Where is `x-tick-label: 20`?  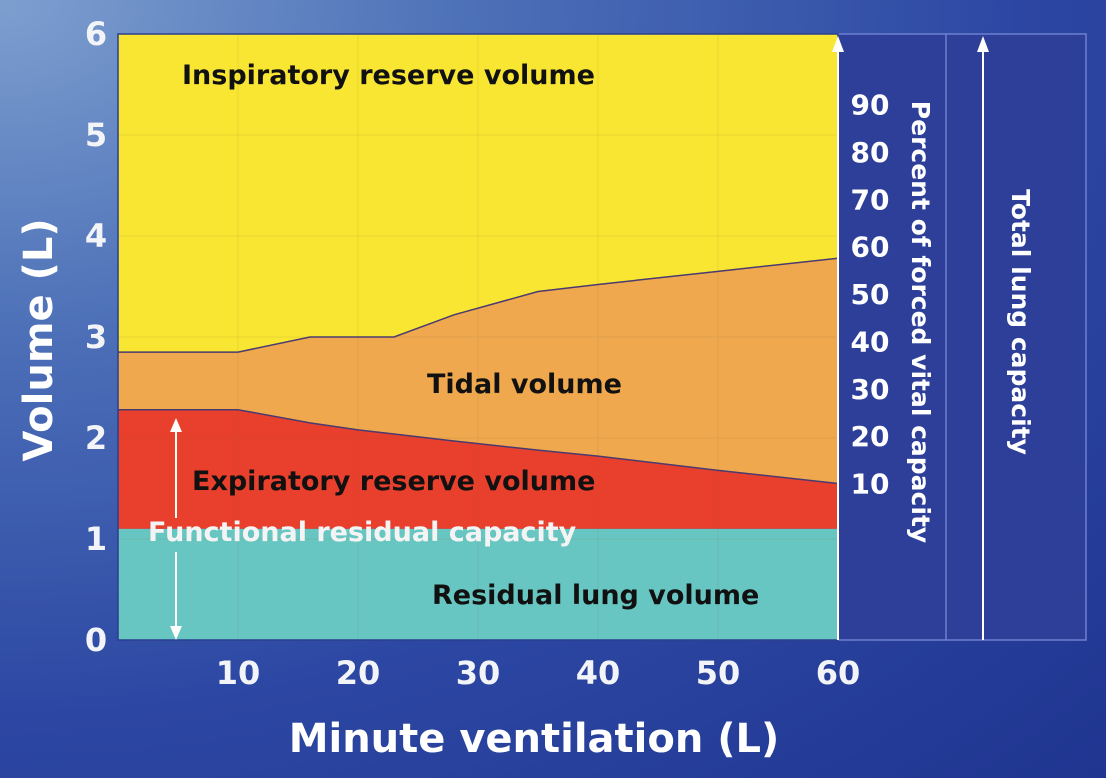
x-tick-label: 20 is located at coordinates (358, 673).